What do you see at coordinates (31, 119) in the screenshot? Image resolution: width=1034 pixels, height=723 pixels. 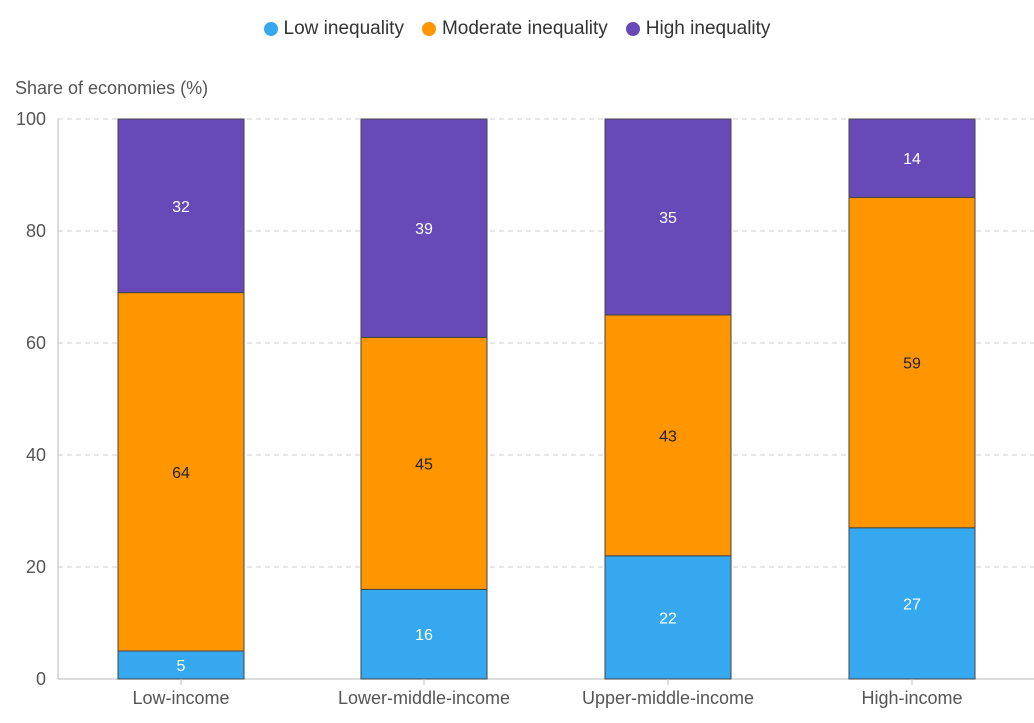 I see `y-tick-label: 100` at bounding box center [31, 119].